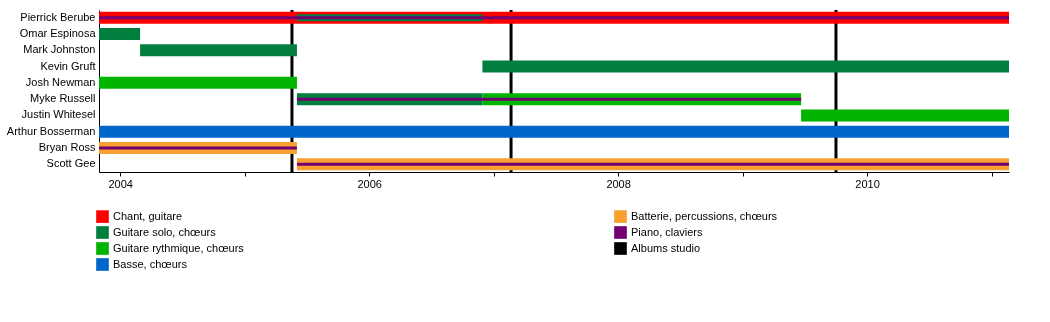 The height and width of the screenshot is (322, 1050). Describe the element at coordinates (51, 130) in the screenshot. I see `y-tick-label: Arthur Bosserman` at that location.